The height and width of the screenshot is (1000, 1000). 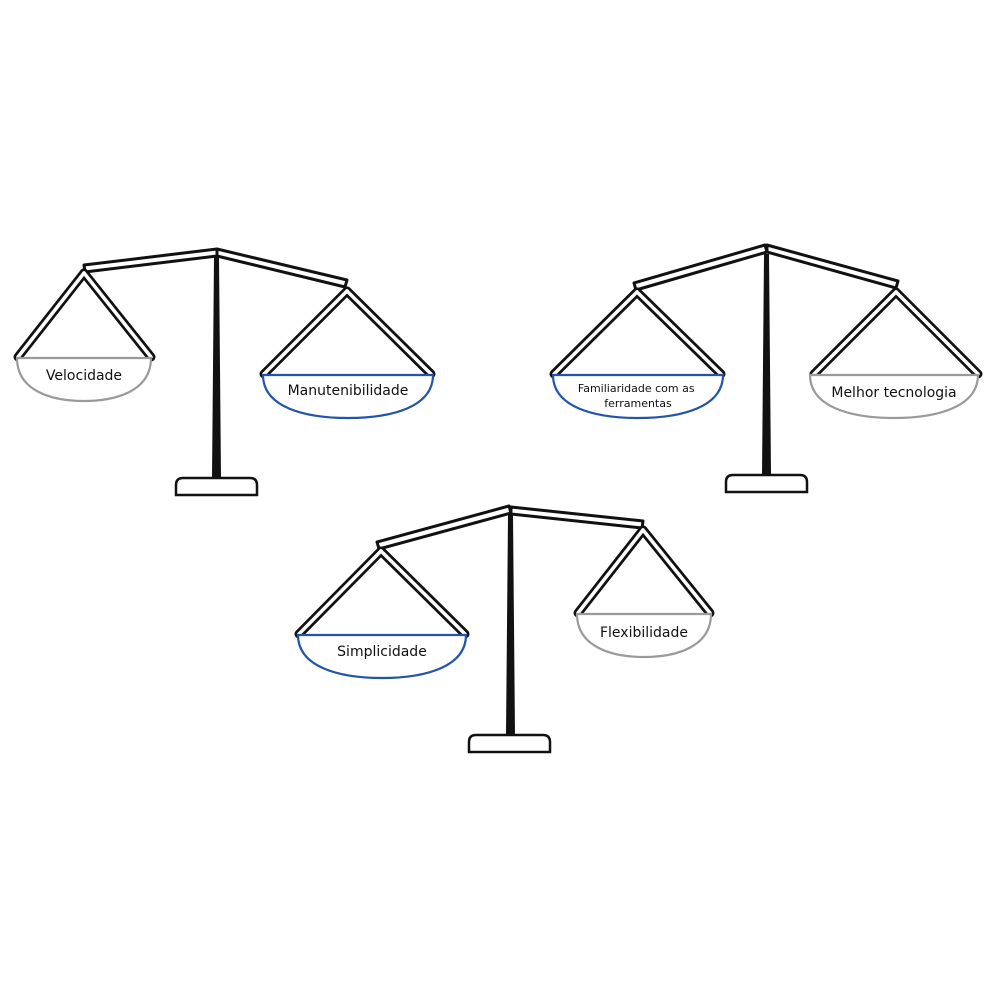 What do you see at coordinates (282, 268) in the screenshot?
I see `scale-1-beam-right` at bounding box center [282, 268].